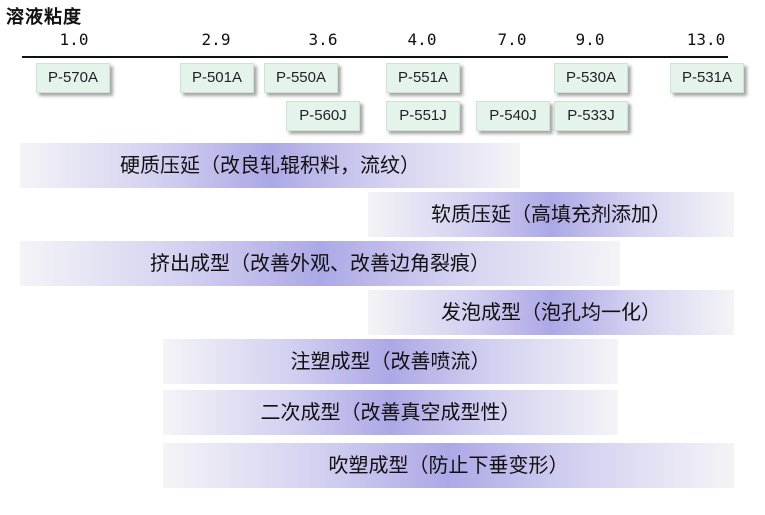 This screenshot has height=515, width=765. I want to click on tick-label: 1.0, so click(74, 39).